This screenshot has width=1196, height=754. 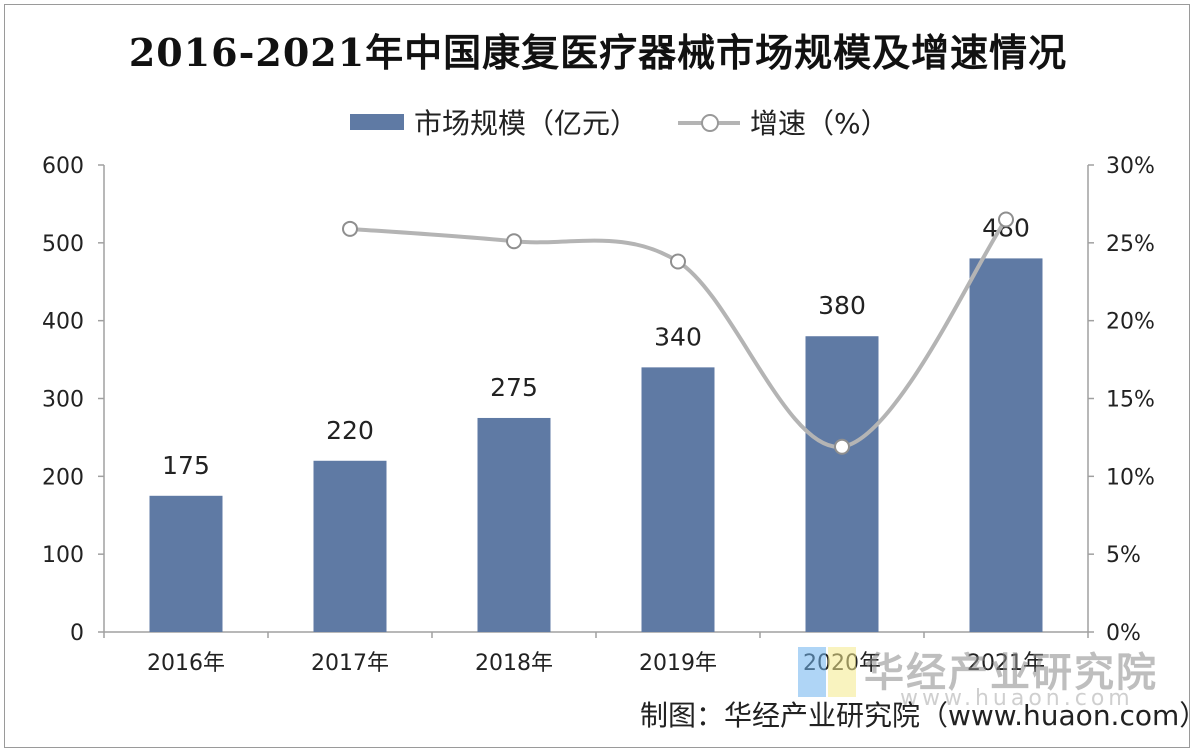 What do you see at coordinates (63, 555) in the screenshot?
I see `y-left-tick-label: 100` at bounding box center [63, 555].